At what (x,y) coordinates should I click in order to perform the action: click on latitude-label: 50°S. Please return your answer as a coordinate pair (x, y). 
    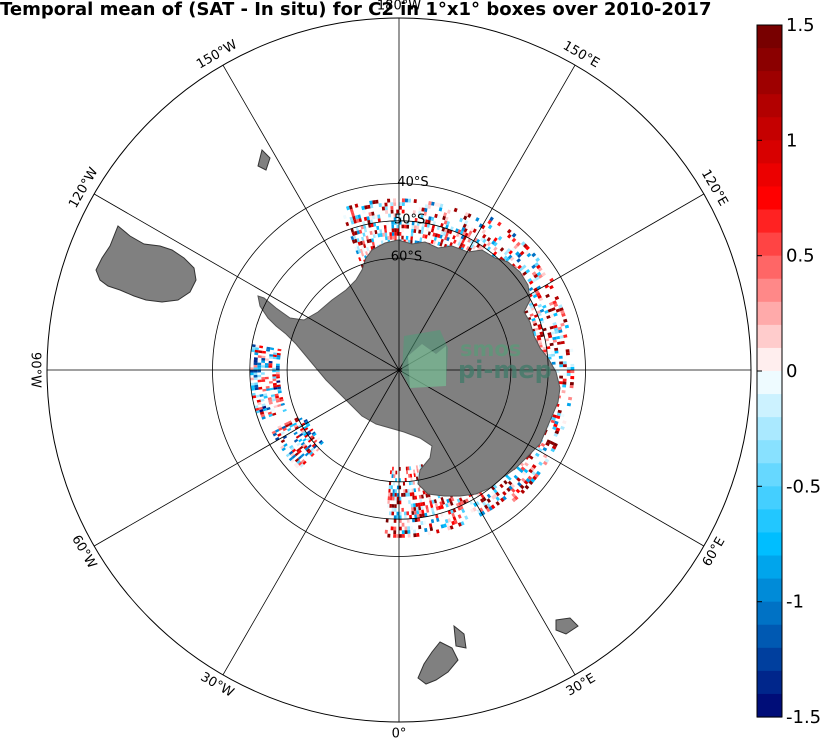
    Looking at the image, I should click on (409, 219).